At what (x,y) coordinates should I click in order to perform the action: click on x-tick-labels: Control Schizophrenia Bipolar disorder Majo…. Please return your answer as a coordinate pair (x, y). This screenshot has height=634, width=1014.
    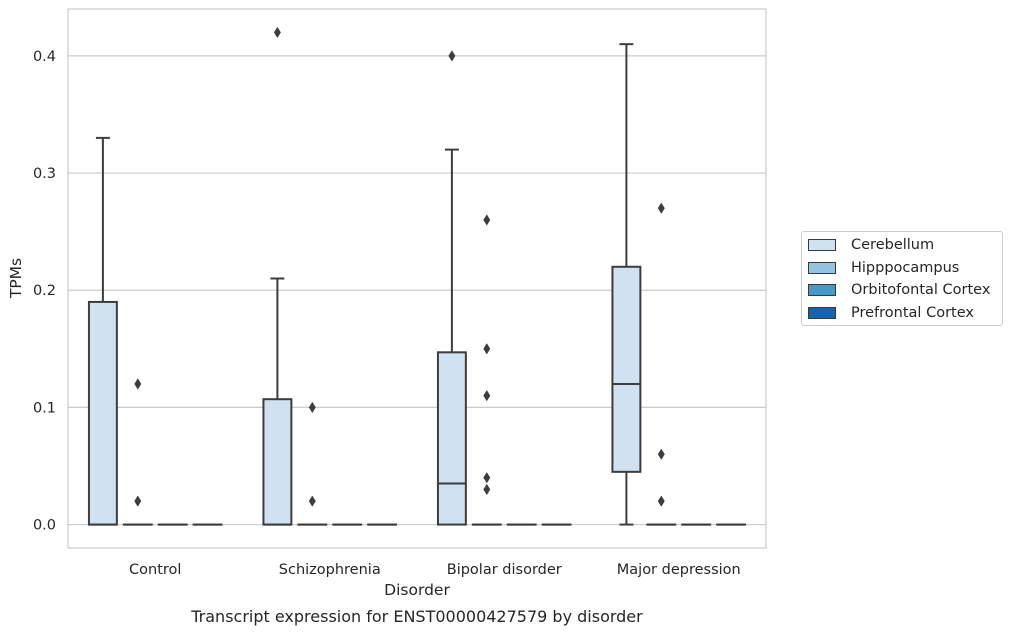
    Looking at the image, I should click on (435, 570).